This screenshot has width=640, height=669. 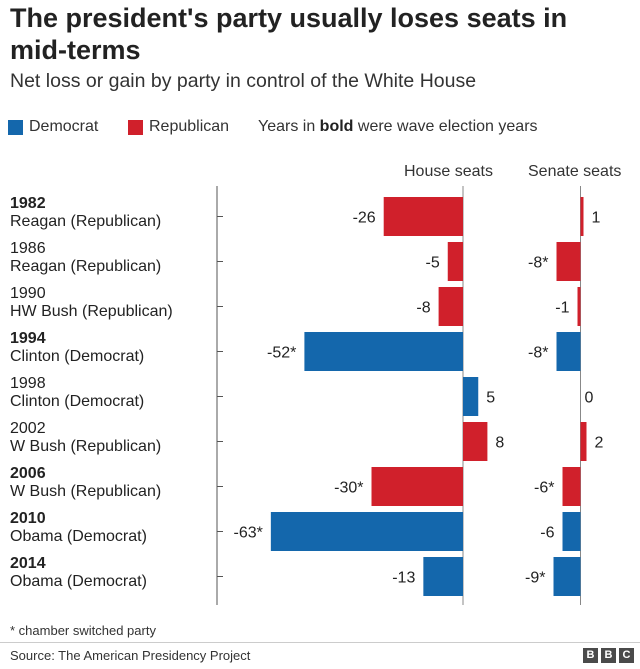 I want to click on row-year: 2006, so click(x=28, y=473).